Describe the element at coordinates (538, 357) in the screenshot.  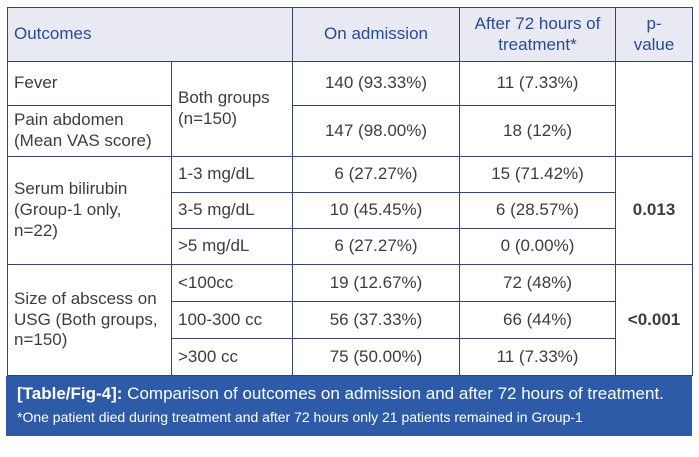
I see `cell-abscess-after-3: 11 (7.33%)` at that location.